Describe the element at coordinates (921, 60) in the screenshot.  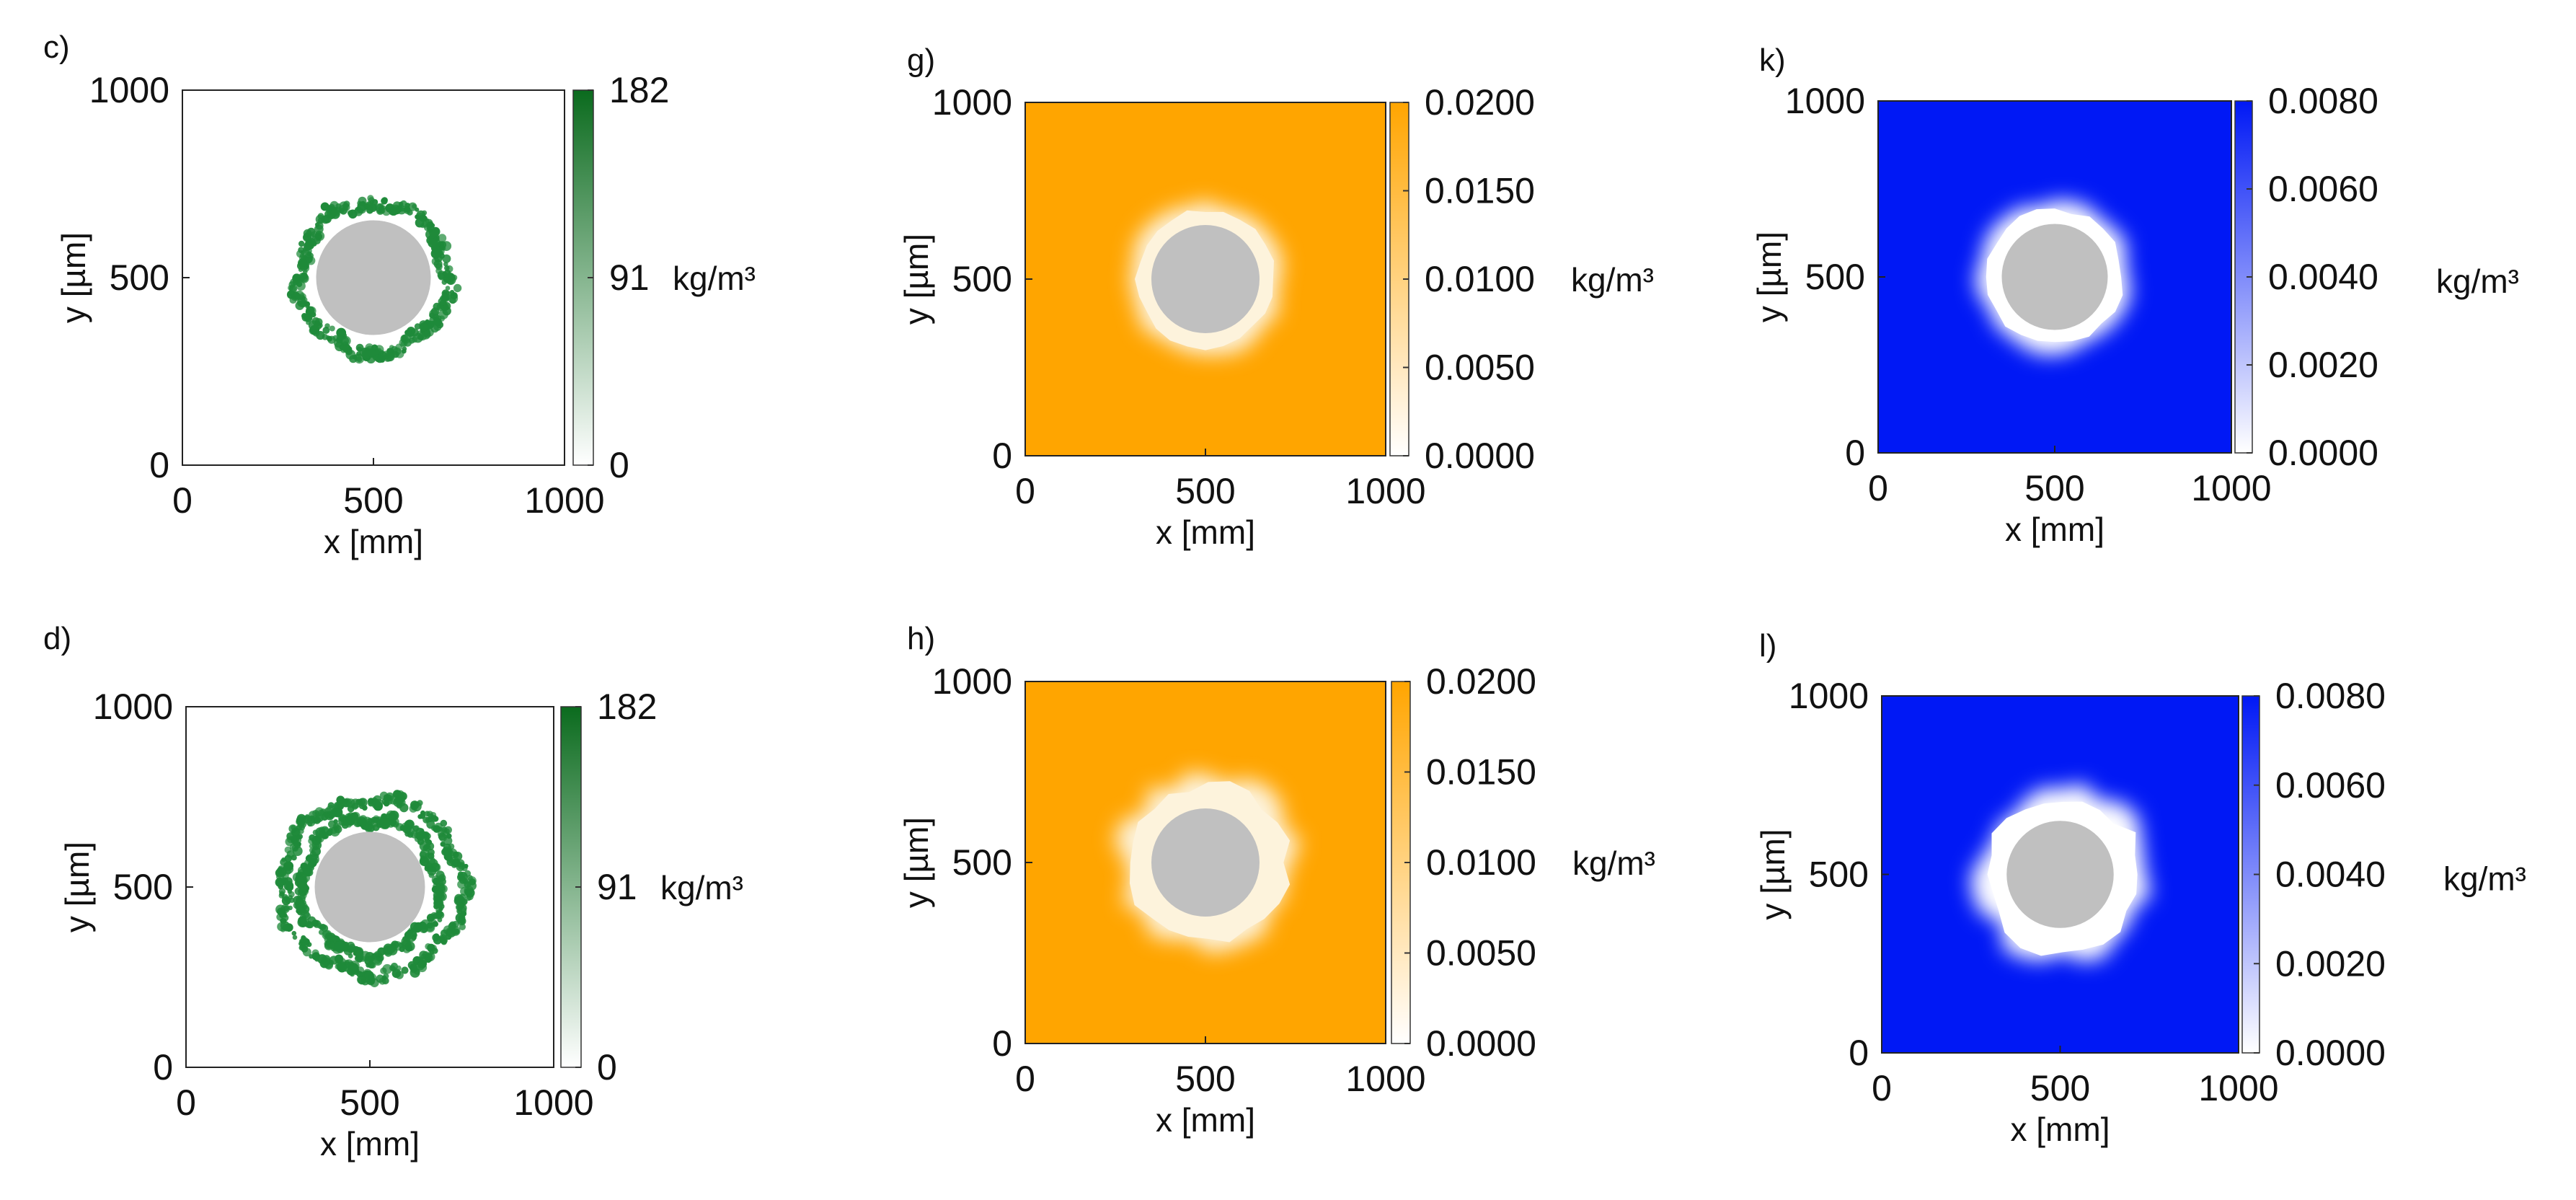
I see `panel-label: g)` at that location.